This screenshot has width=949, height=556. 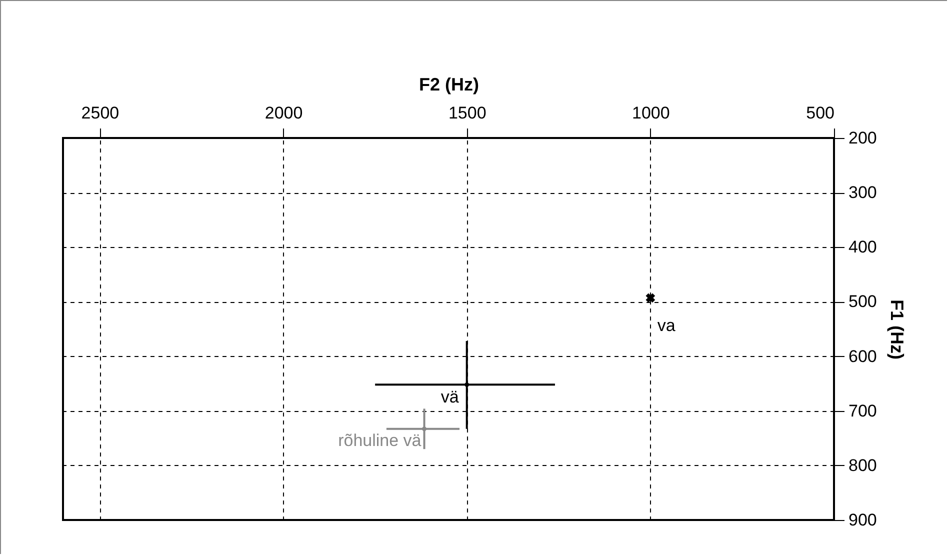 What do you see at coordinates (862, 356) in the screenshot?
I see `y-tick-label: 600` at bounding box center [862, 356].